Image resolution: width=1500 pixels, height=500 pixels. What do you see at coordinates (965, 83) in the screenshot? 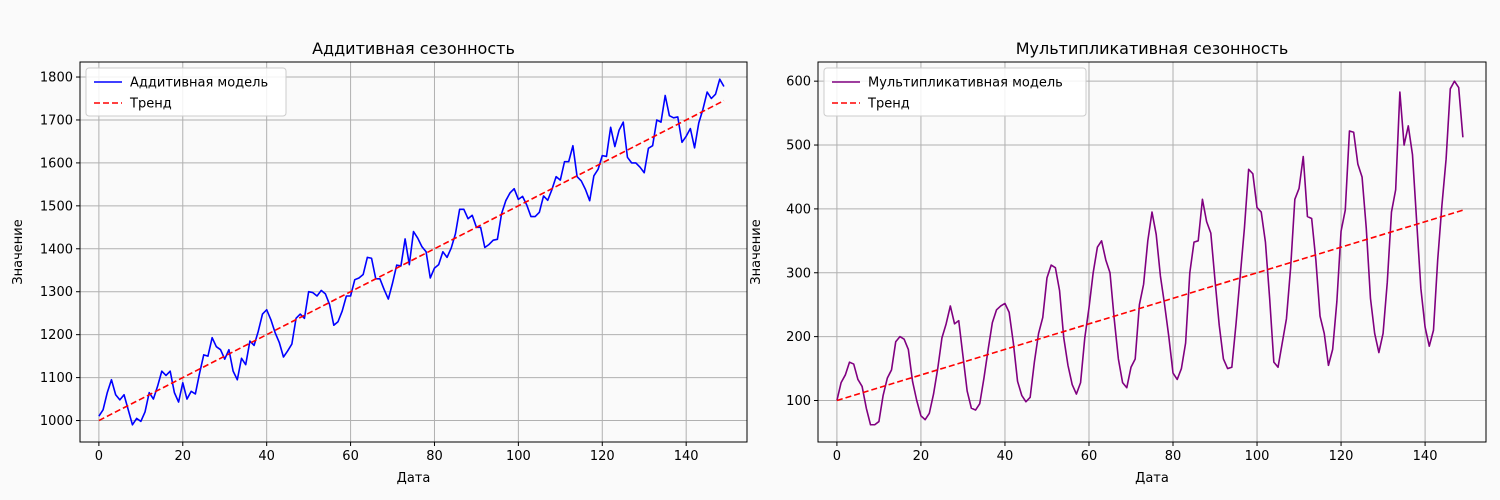
I see `legend-label-series-0: Мультипликативная модель` at bounding box center [965, 83].